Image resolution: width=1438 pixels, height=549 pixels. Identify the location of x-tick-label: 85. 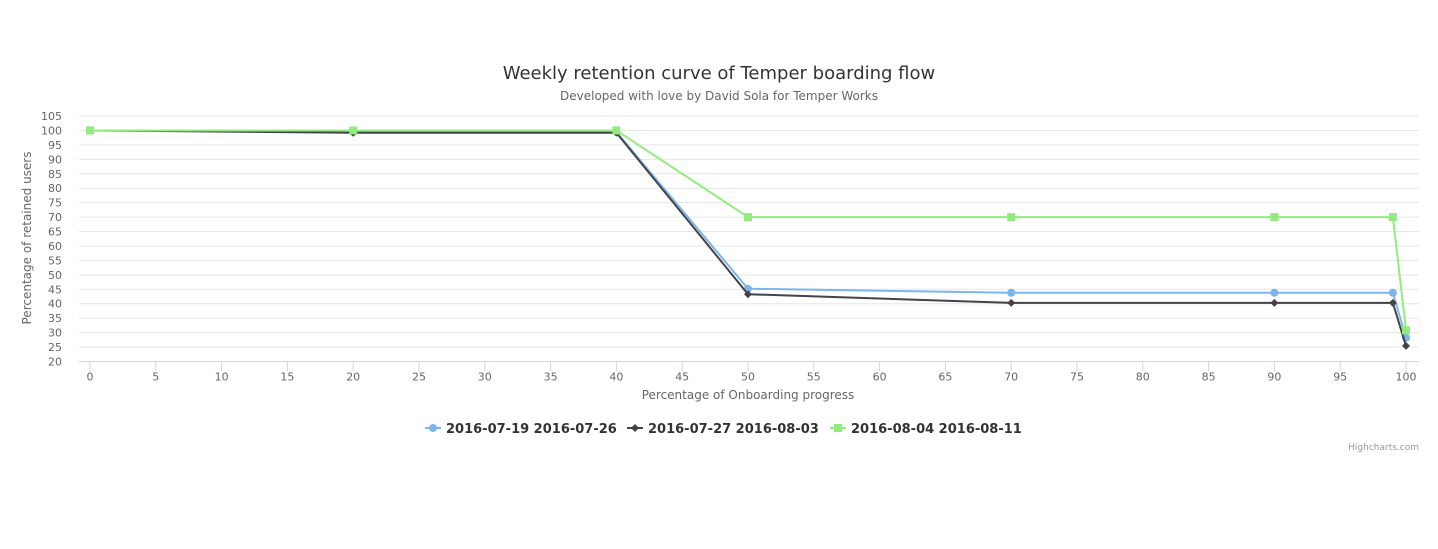
(1209, 377).